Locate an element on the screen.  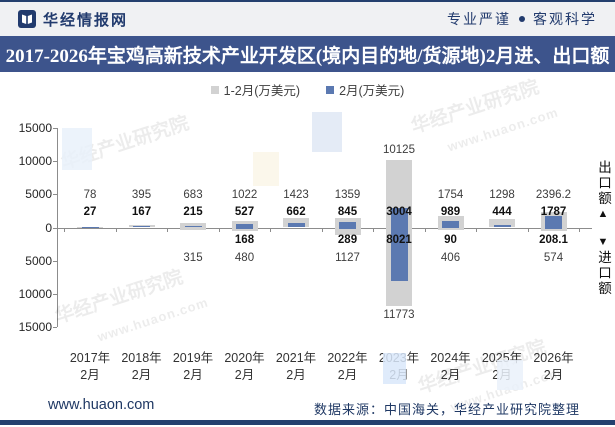
x-tick-label-2022年2月: 2022年 2月 is located at coordinates (348, 367).